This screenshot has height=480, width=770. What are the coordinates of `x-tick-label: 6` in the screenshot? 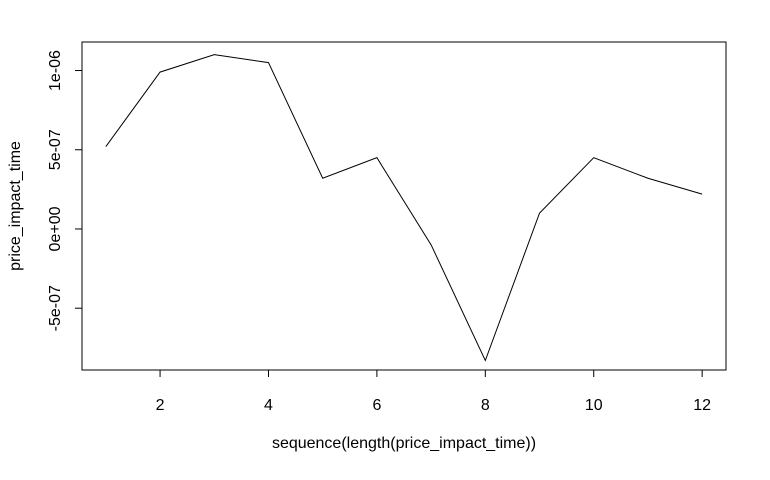 It's located at (376, 405).